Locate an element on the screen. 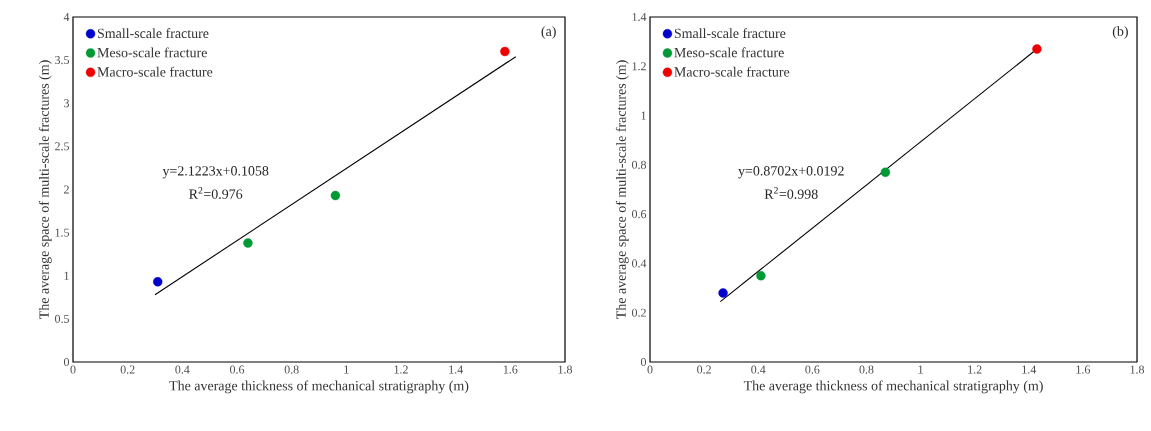  annotation: R$^{2}$=0.998 is located at coordinates (791, 193).